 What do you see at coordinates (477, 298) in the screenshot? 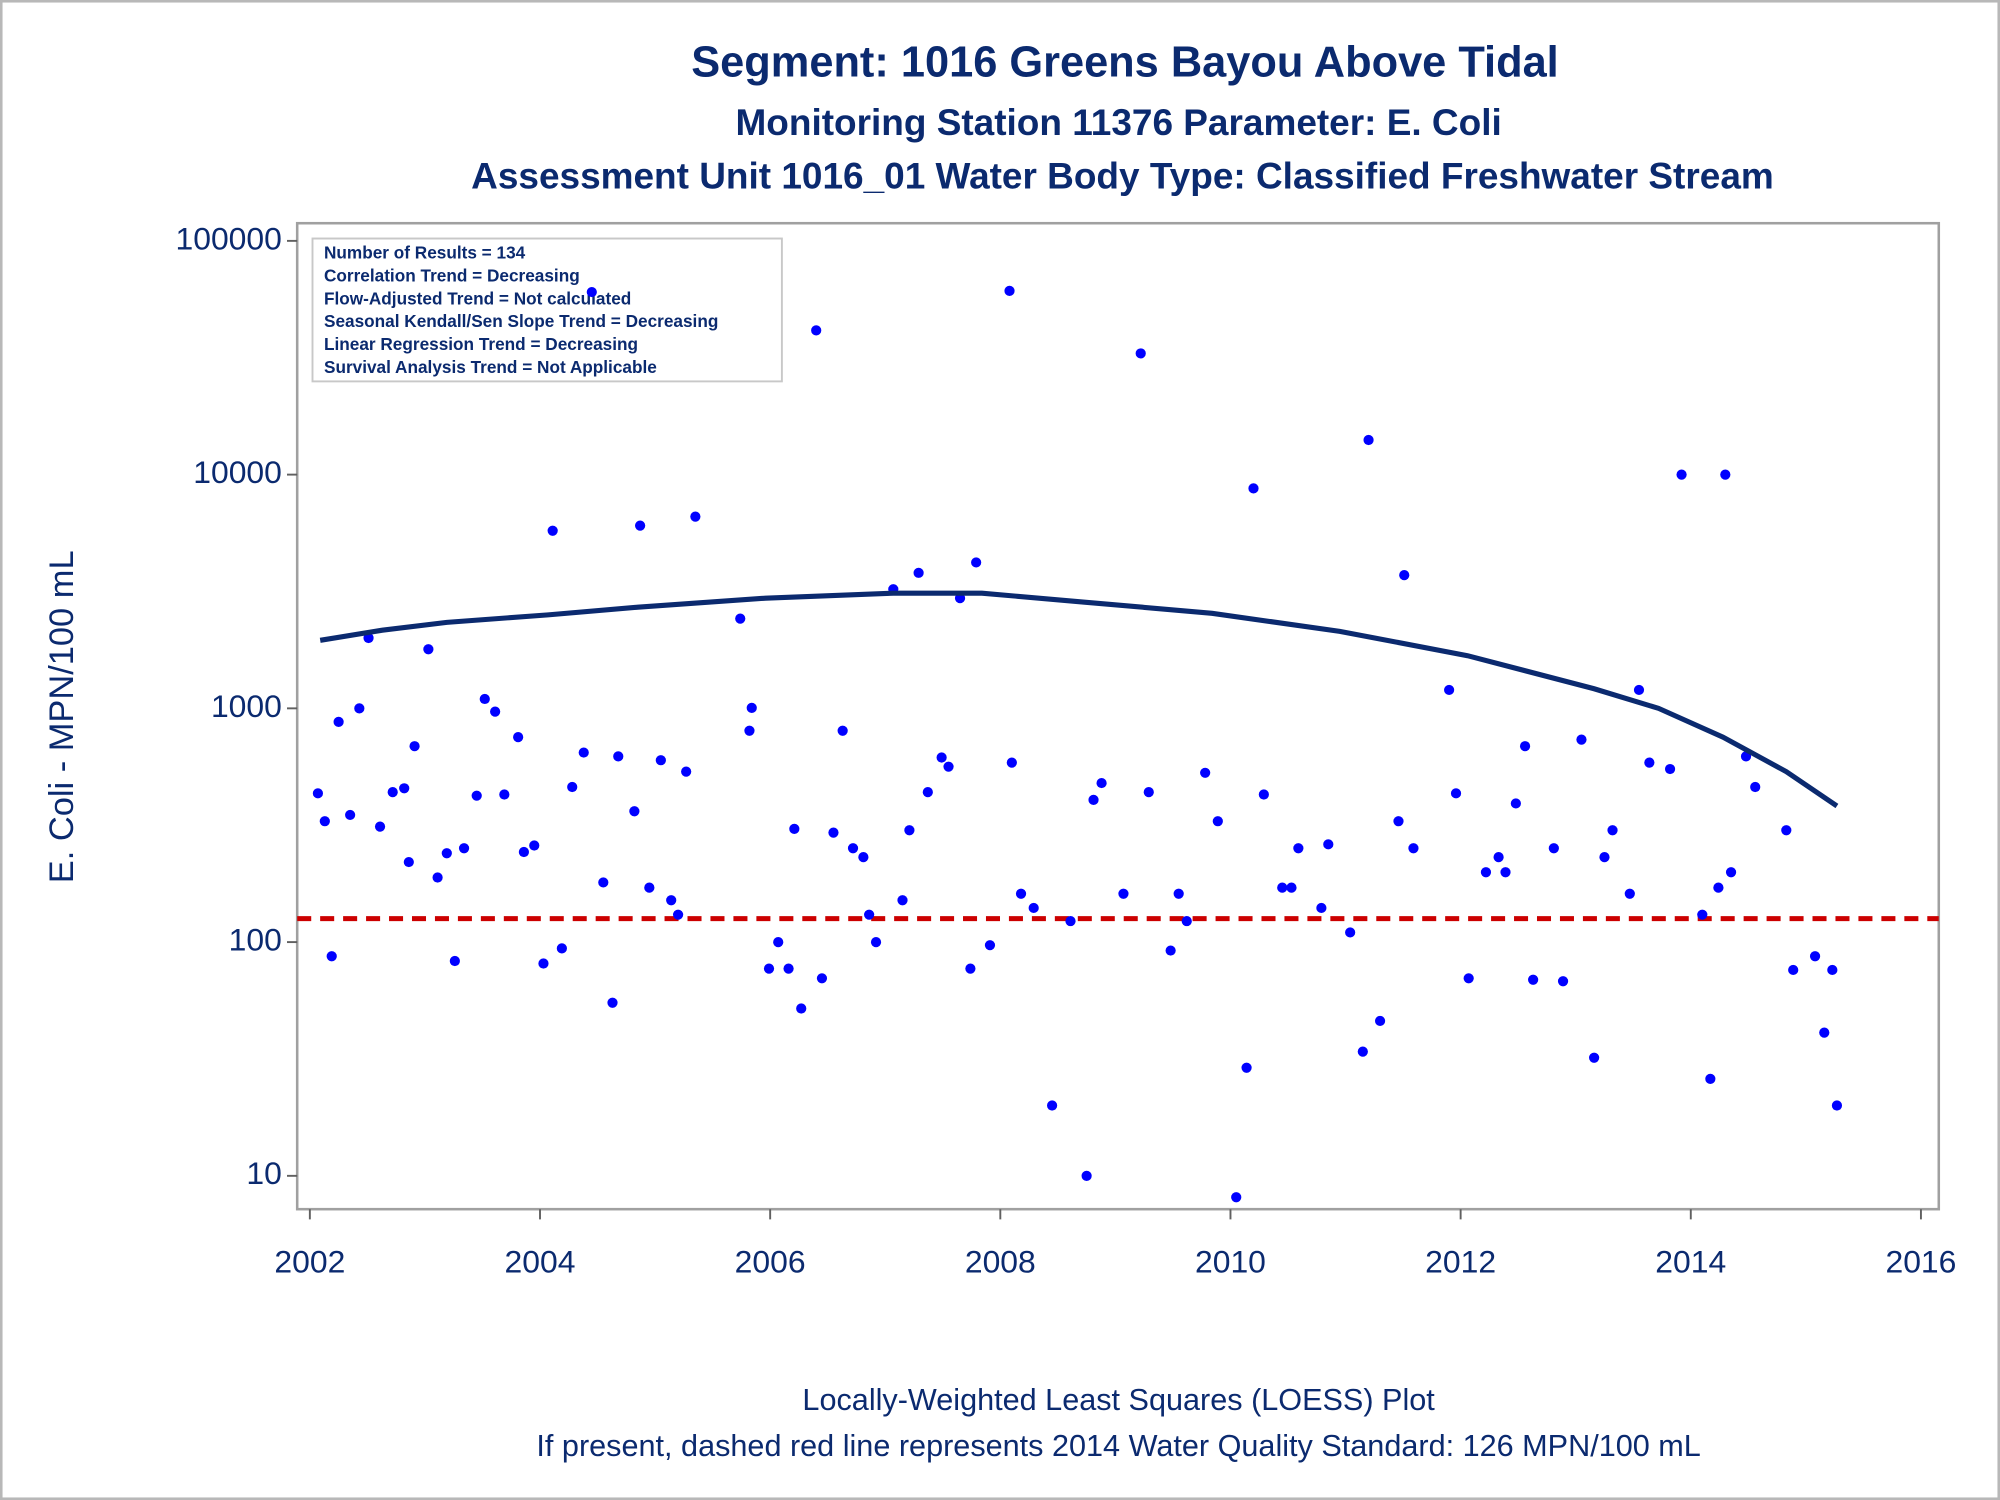
I see `stats-line: Flow-Adjusted Trend = Not calculated` at bounding box center [477, 298].